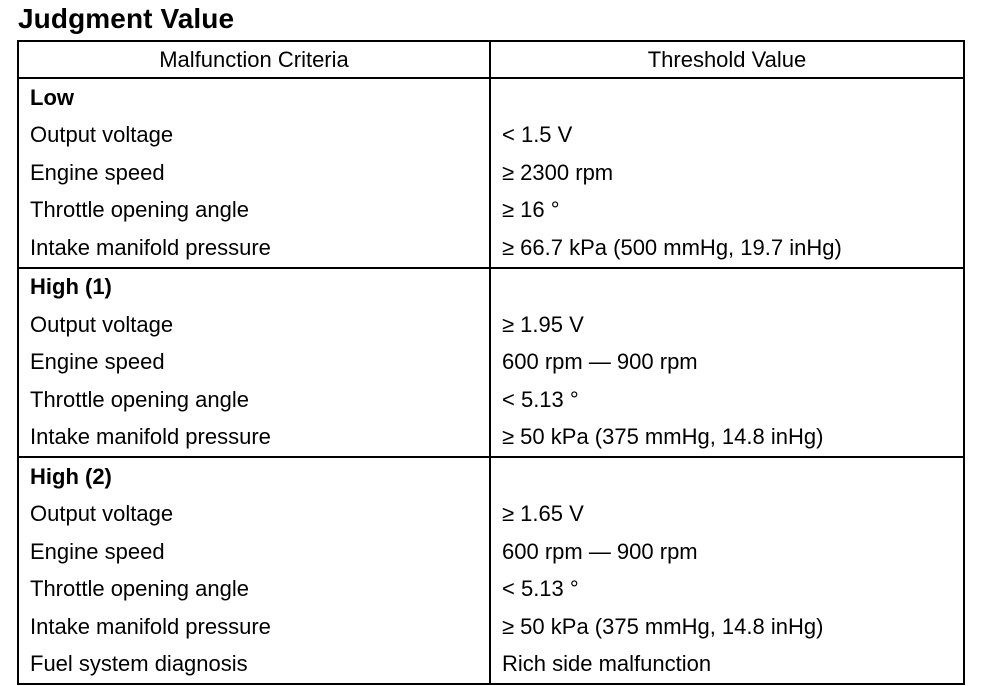 The height and width of the screenshot is (686, 992). I want to click on threshold-cell: ≥ 1.65 V, so click(727, 514).